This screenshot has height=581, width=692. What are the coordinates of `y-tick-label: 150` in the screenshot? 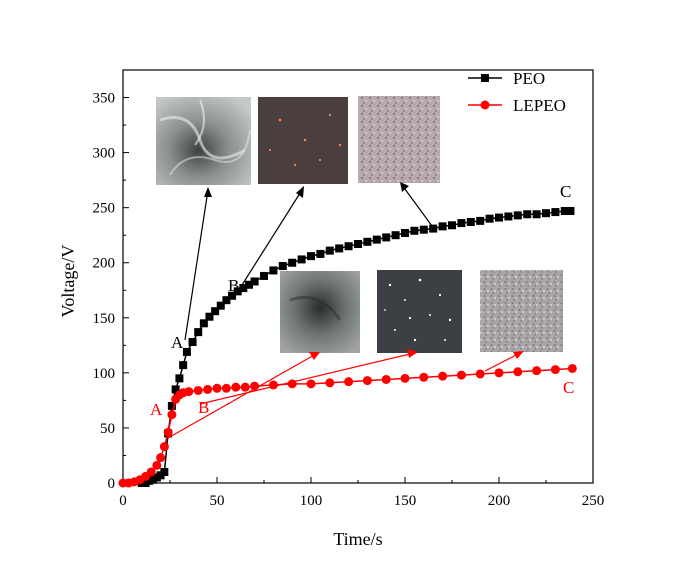 It's located at (104, 319).